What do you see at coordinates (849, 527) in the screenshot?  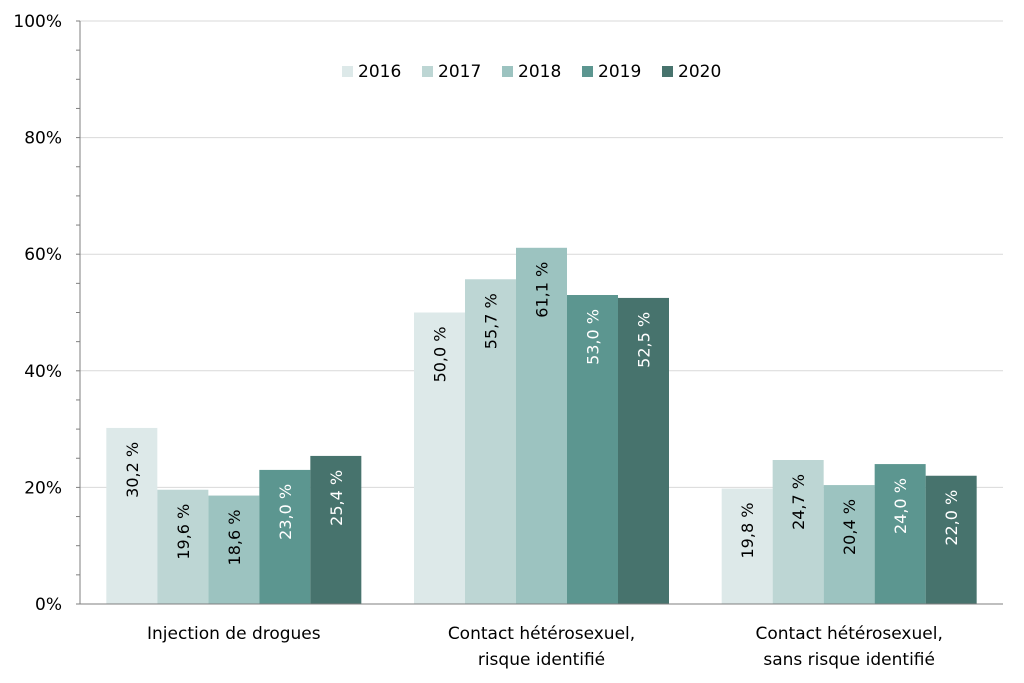 I see `data-label: 20,4 %` at bounding box center [849, 527].